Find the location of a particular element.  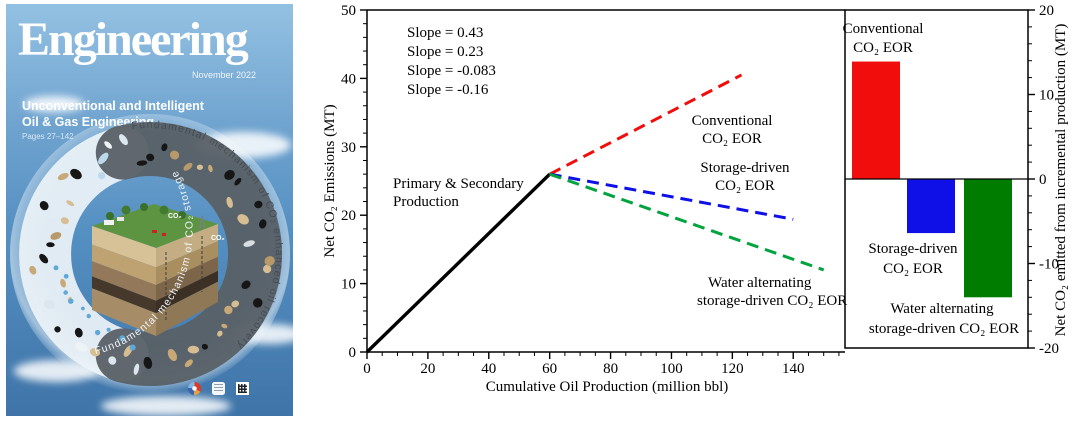

x-tick-label: 40 is located at coordinates (488, 369).